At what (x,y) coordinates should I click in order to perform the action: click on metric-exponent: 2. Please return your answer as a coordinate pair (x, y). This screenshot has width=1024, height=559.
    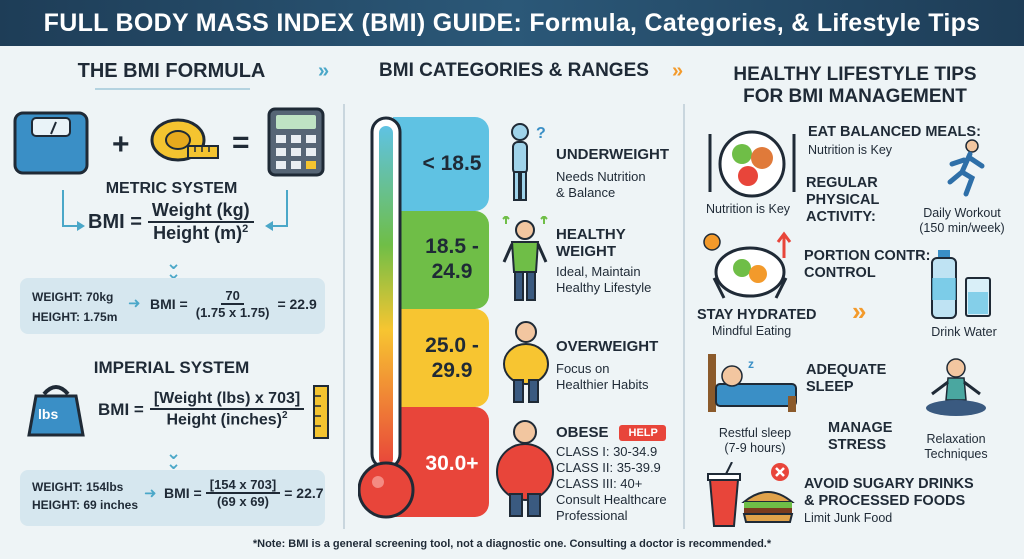
    Looking at the image, I should click on (245, 229).